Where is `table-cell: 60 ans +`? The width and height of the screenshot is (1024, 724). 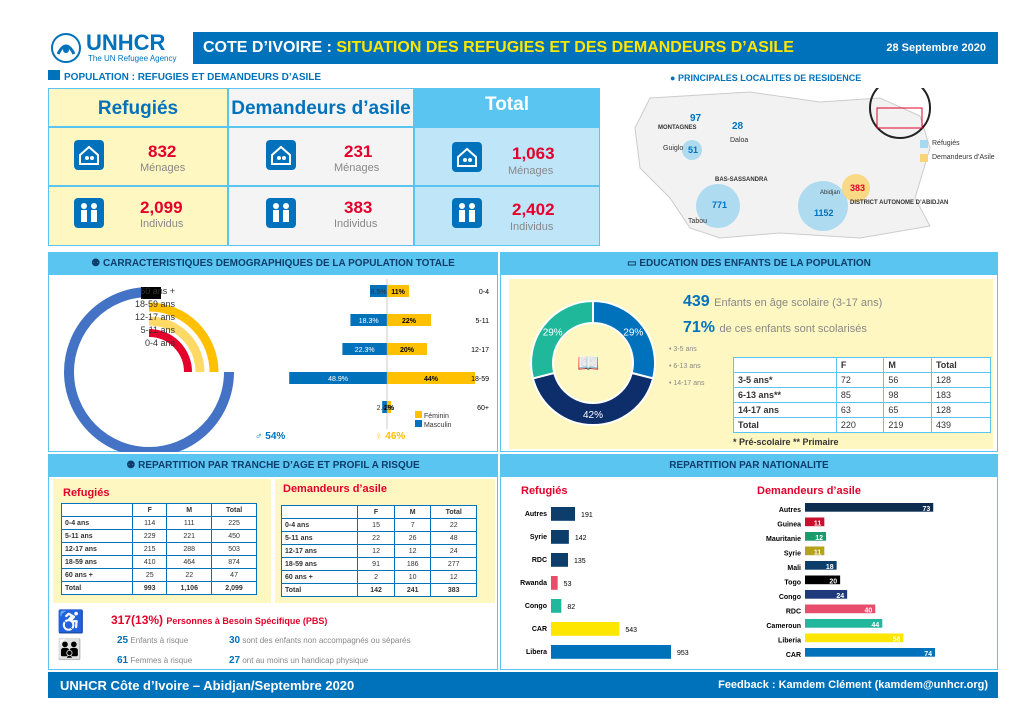 table-cell: 60 ans + is located at coordinates (319, 577).